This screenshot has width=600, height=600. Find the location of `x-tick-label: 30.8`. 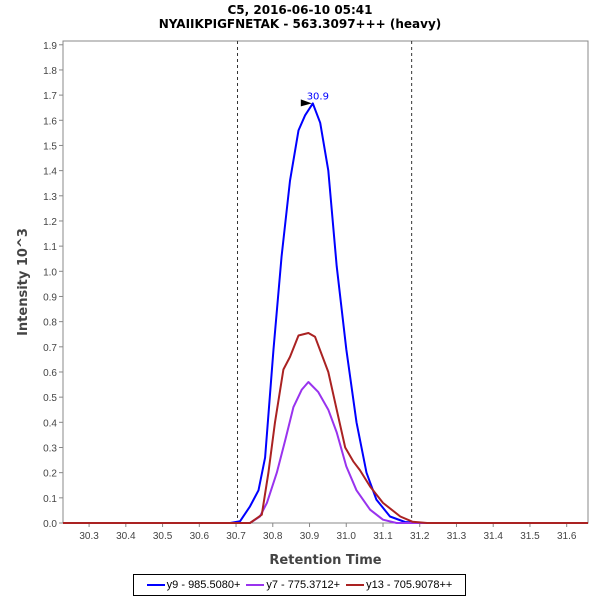

x-tick-label: 30.8 is located at coordinates (273, 536).